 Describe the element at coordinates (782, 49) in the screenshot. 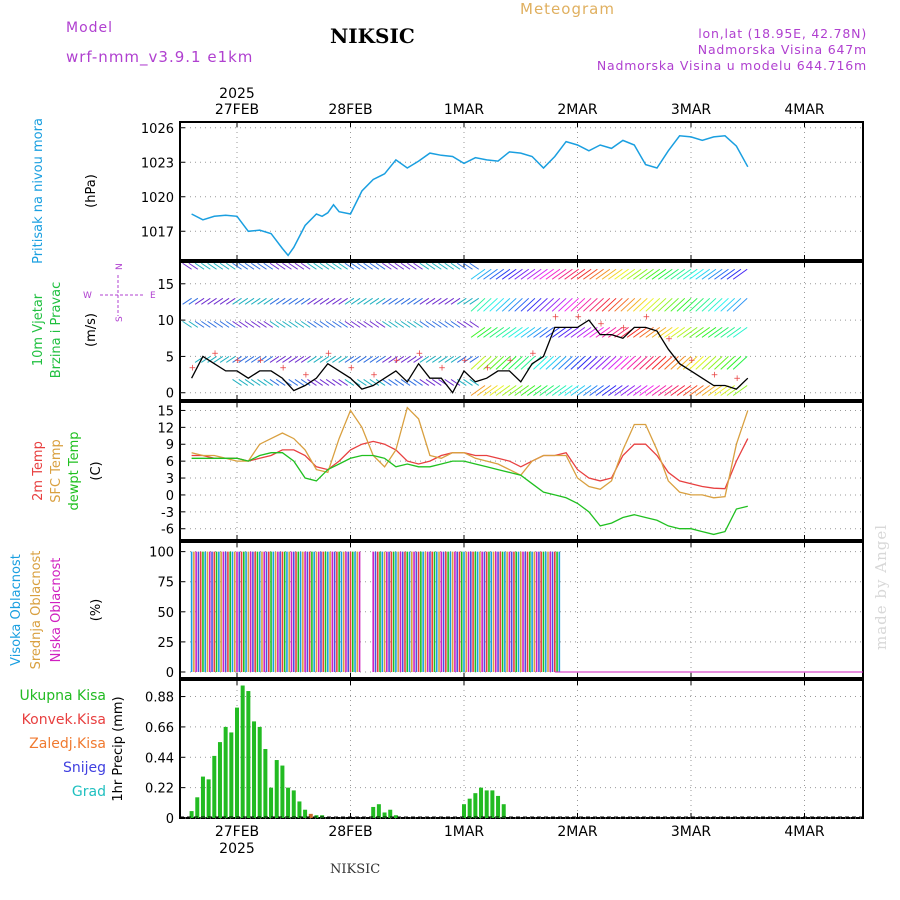

I see `altitude-text: Nadmorska Visina 647m` at that location.